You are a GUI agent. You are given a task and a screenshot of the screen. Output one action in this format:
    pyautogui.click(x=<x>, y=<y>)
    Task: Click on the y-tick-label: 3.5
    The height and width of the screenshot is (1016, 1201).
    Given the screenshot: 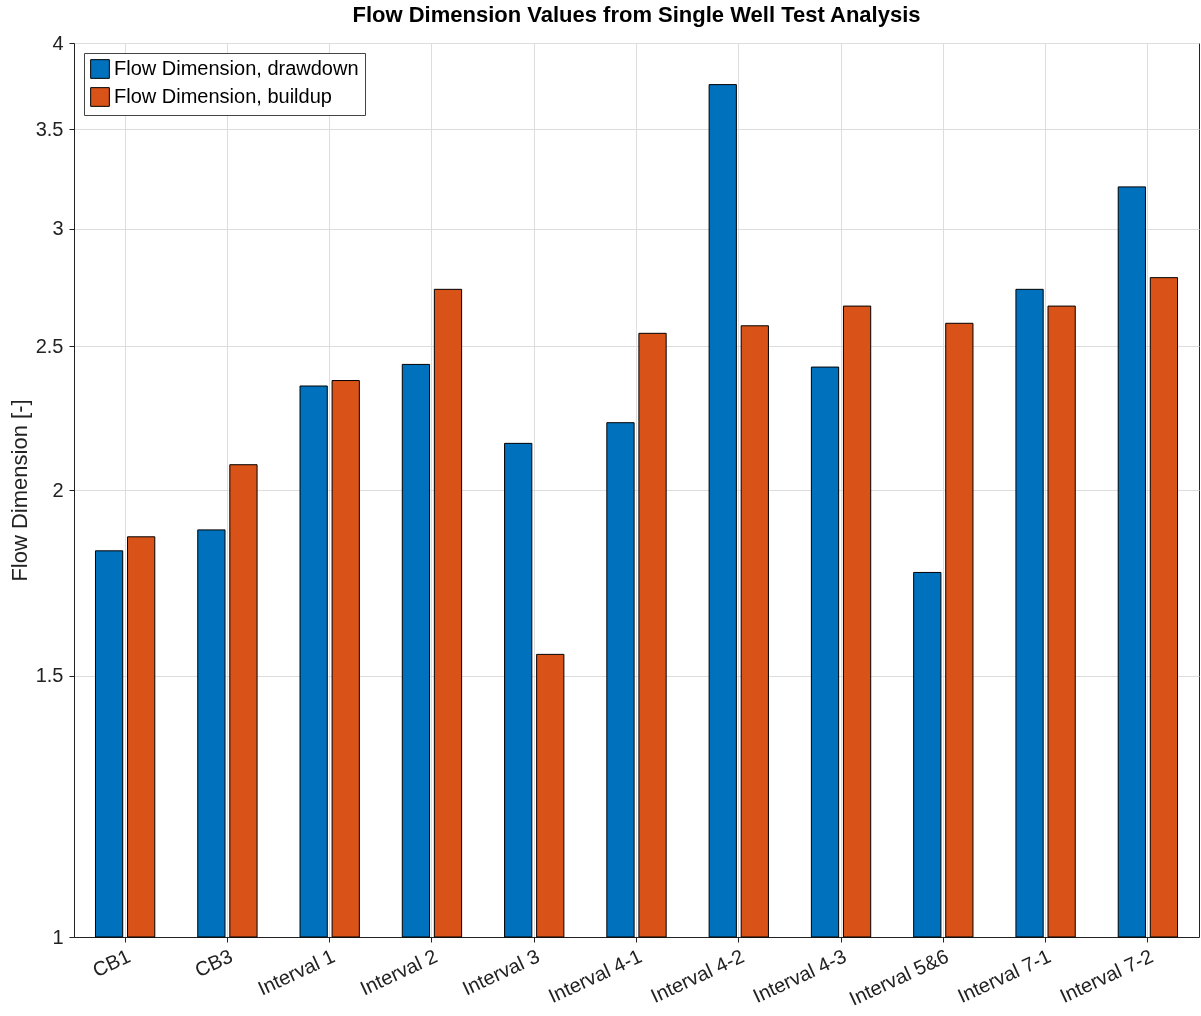 What is the action you would take?
    pyautogui.click(x=49, y=128)
    